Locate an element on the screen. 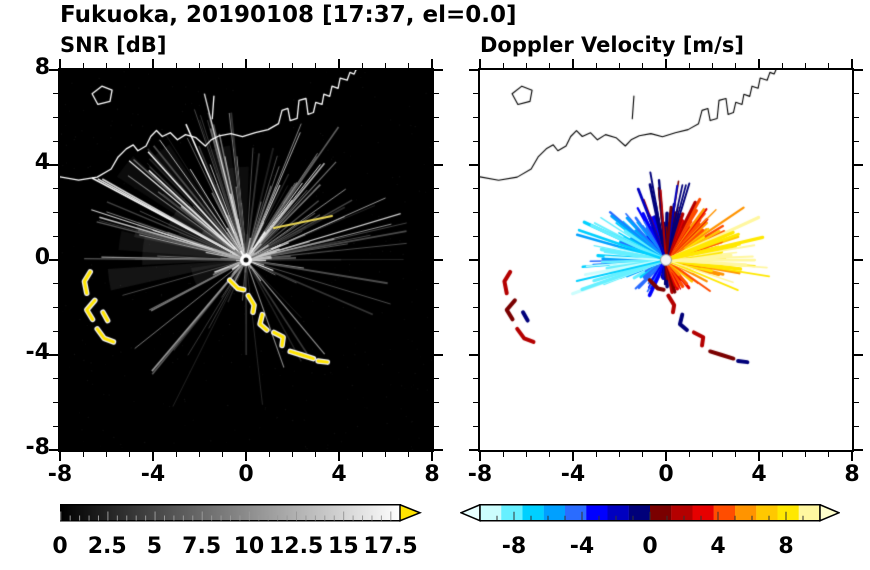  x-tick-label: -4 is located at coordinates (573, 474).